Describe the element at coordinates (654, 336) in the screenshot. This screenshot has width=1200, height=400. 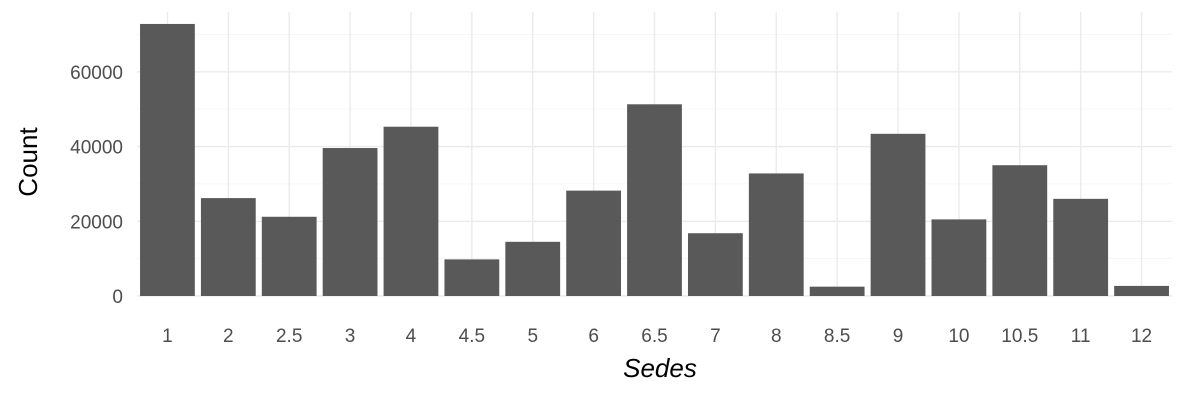
I see `x-tick-label: 6.5` at that location.